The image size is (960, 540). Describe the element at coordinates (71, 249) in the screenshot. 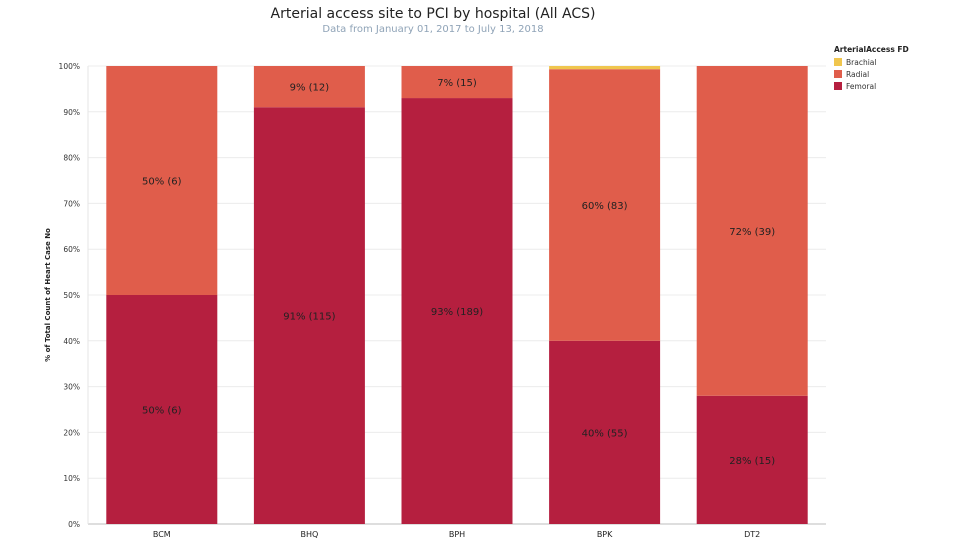

I see `y-tick-label: 60%` at that location.